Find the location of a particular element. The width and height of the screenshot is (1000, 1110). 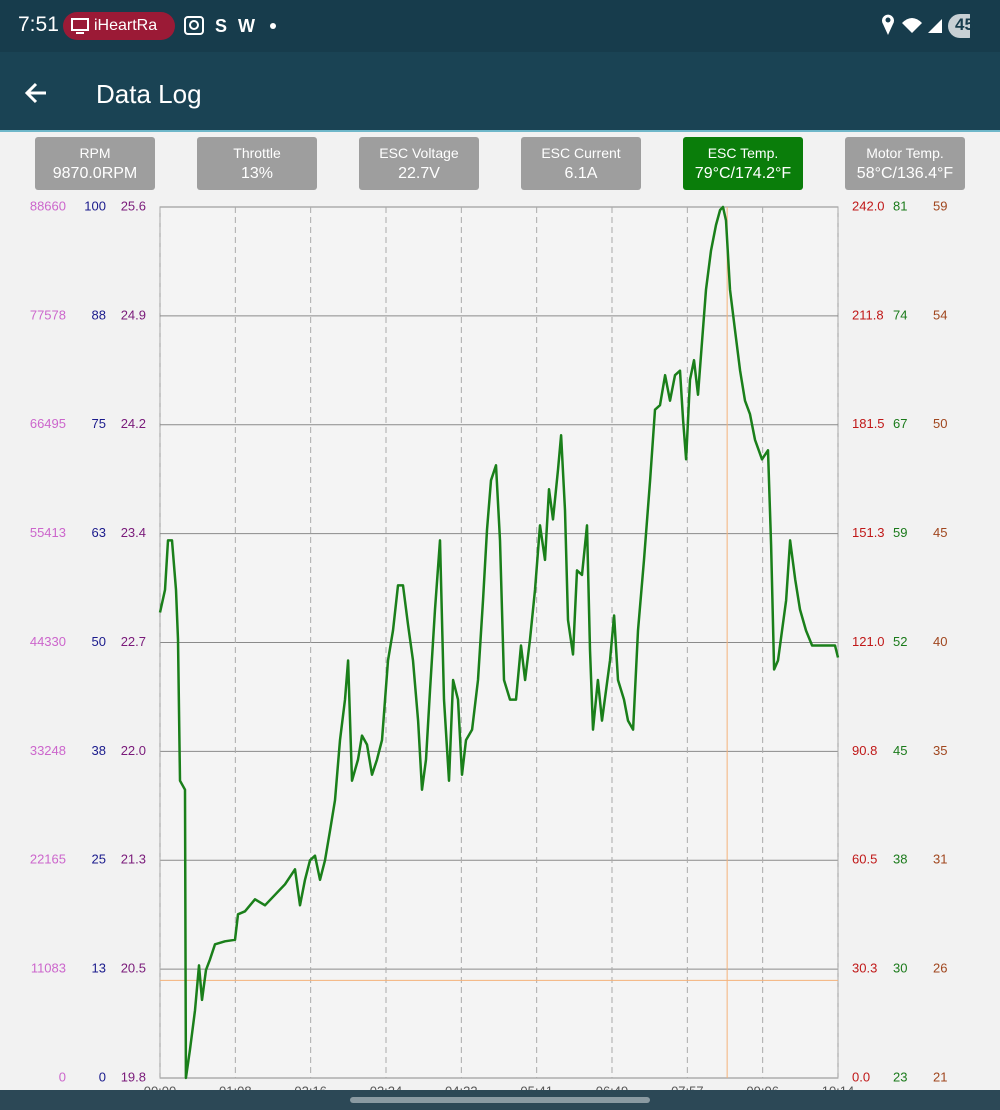

svg-text: S is located at coordinates (221, 26).